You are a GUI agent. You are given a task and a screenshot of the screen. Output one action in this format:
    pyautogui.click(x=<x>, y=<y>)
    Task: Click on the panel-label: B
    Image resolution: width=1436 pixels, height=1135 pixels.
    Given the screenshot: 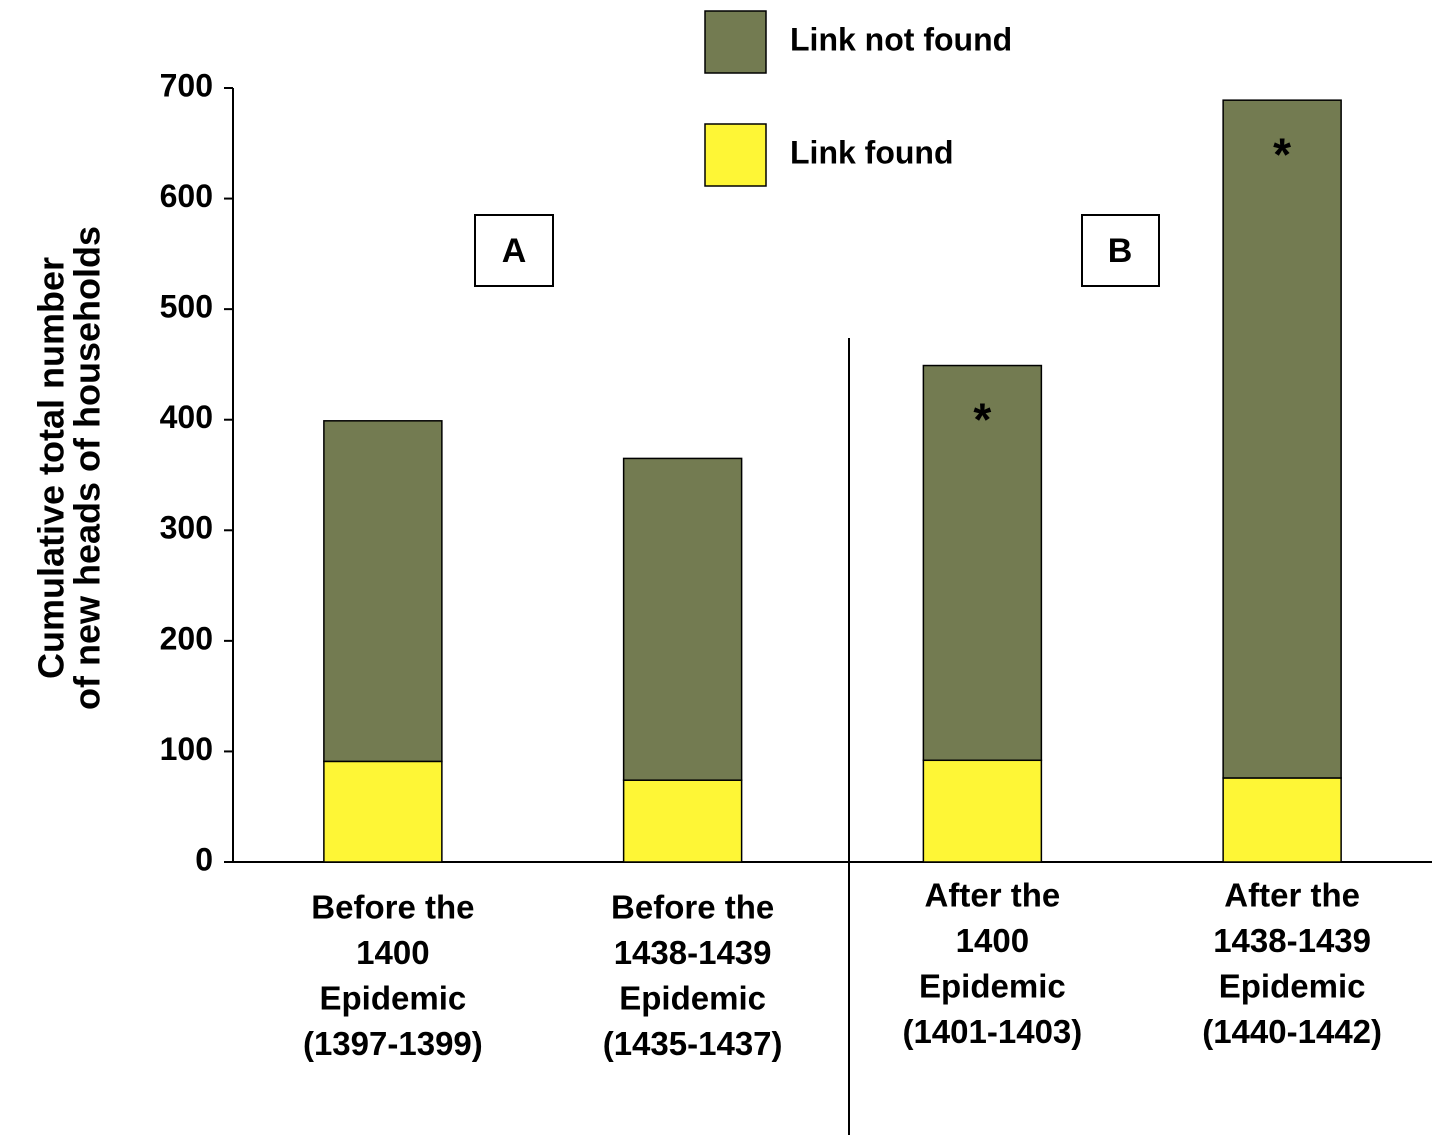 What is the action you would take?
    pyautogui.click(x=1120, y=251)
    